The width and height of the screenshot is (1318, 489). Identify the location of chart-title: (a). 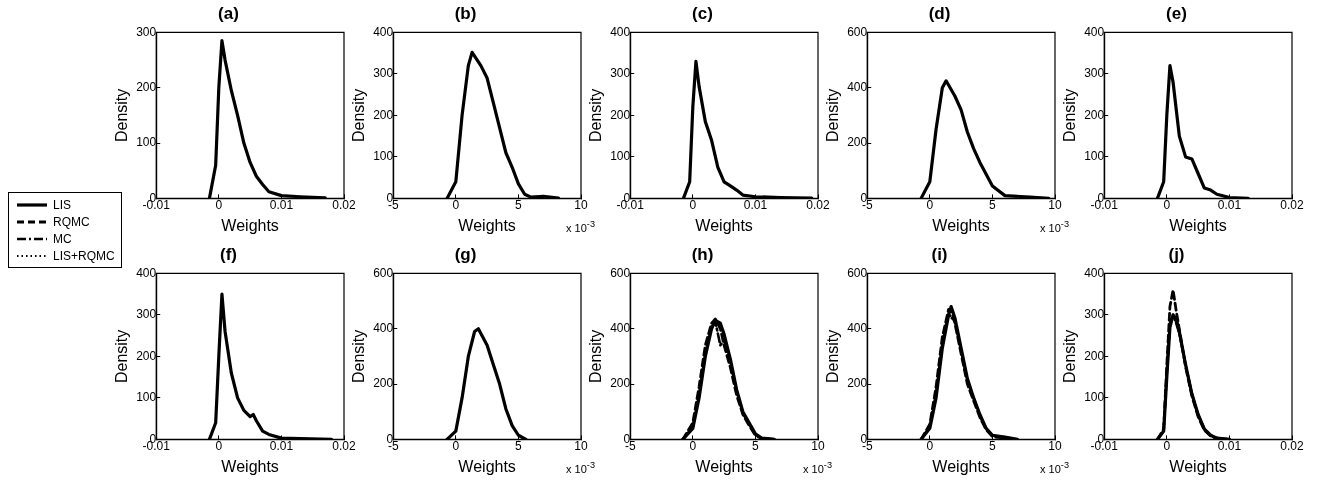
(228, 13).